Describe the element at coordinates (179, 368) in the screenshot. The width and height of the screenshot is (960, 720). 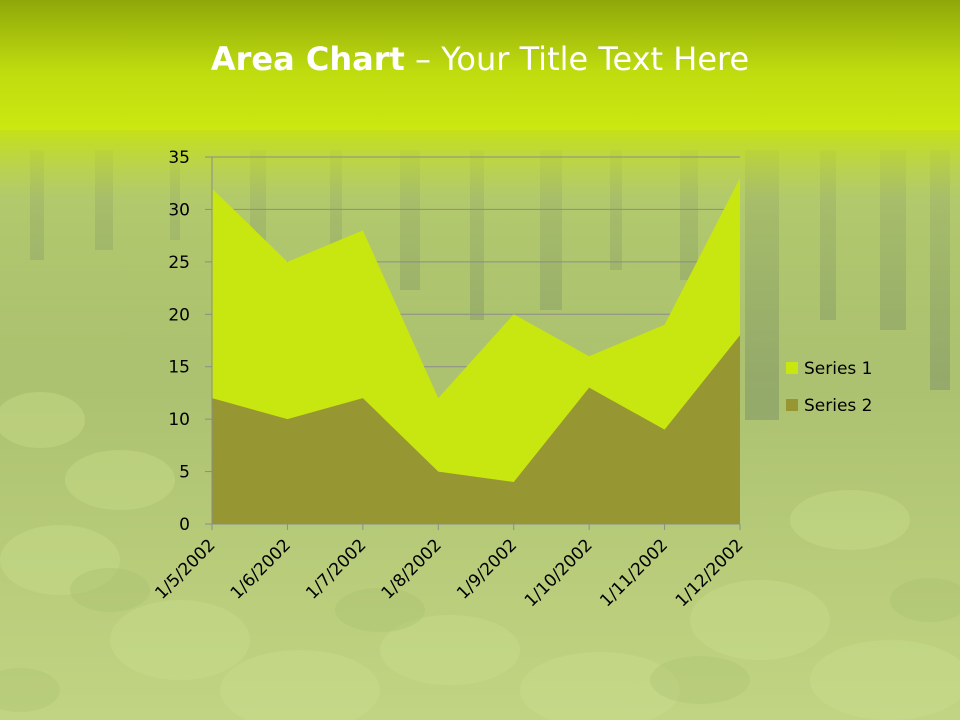
I see `y-tick-label-3: 15` at that location.